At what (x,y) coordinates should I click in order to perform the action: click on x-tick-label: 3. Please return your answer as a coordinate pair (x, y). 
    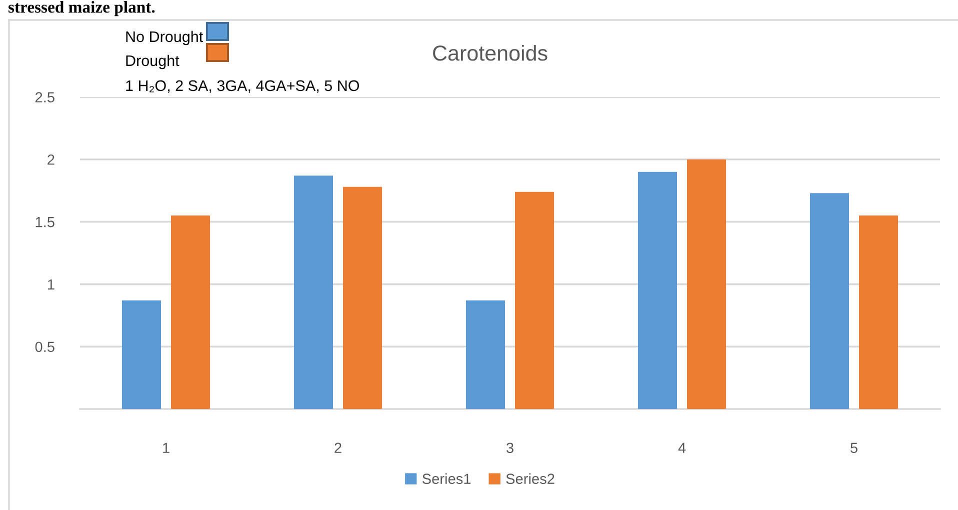
    Looking at the image, I should click on (510, 448).